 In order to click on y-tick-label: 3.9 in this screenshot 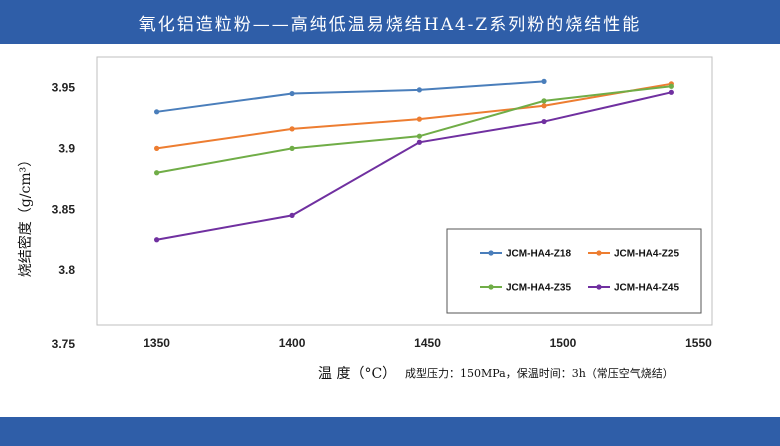, I will do `click(66, 148)`.